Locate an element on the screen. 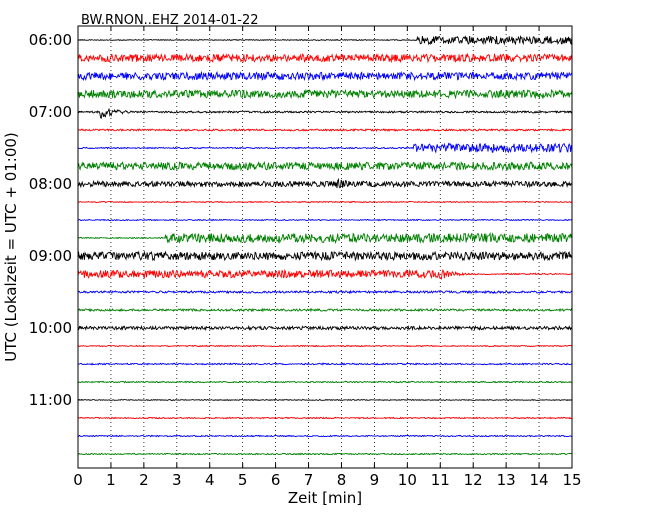 This screenshot has height=520, width=650. y-tick-label: 08:00 is located at coordinates (50, 184).